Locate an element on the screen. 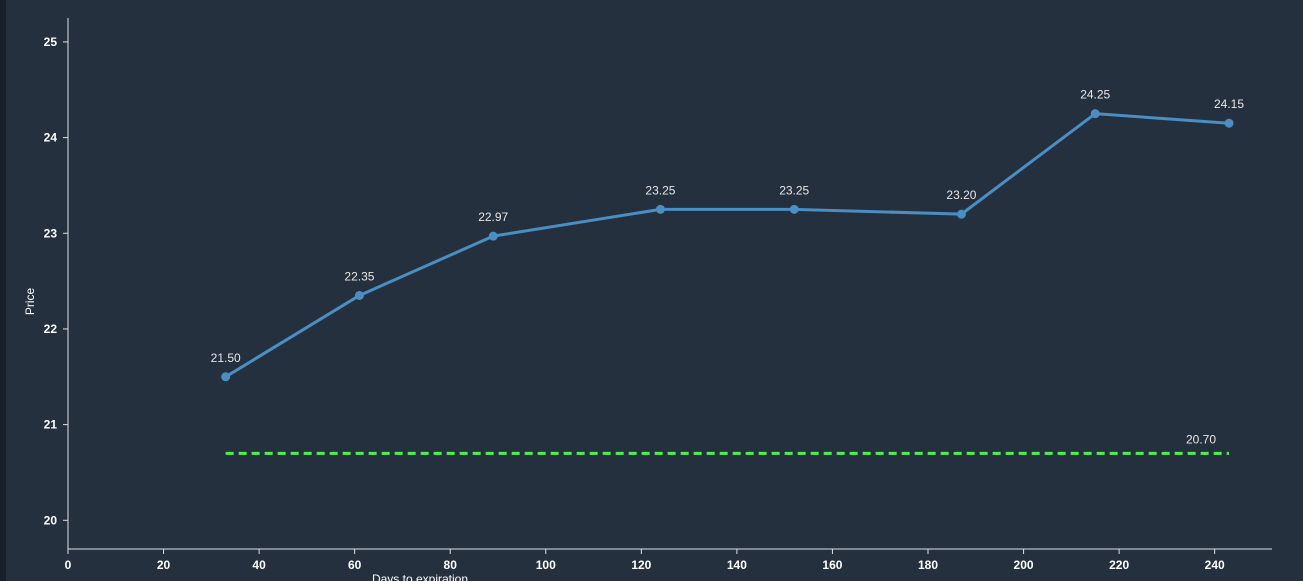 Image resolution: width=1303 pixels, height=581 pixels. reference-line-label: 20.70 is located at coordinates (1201, 439).